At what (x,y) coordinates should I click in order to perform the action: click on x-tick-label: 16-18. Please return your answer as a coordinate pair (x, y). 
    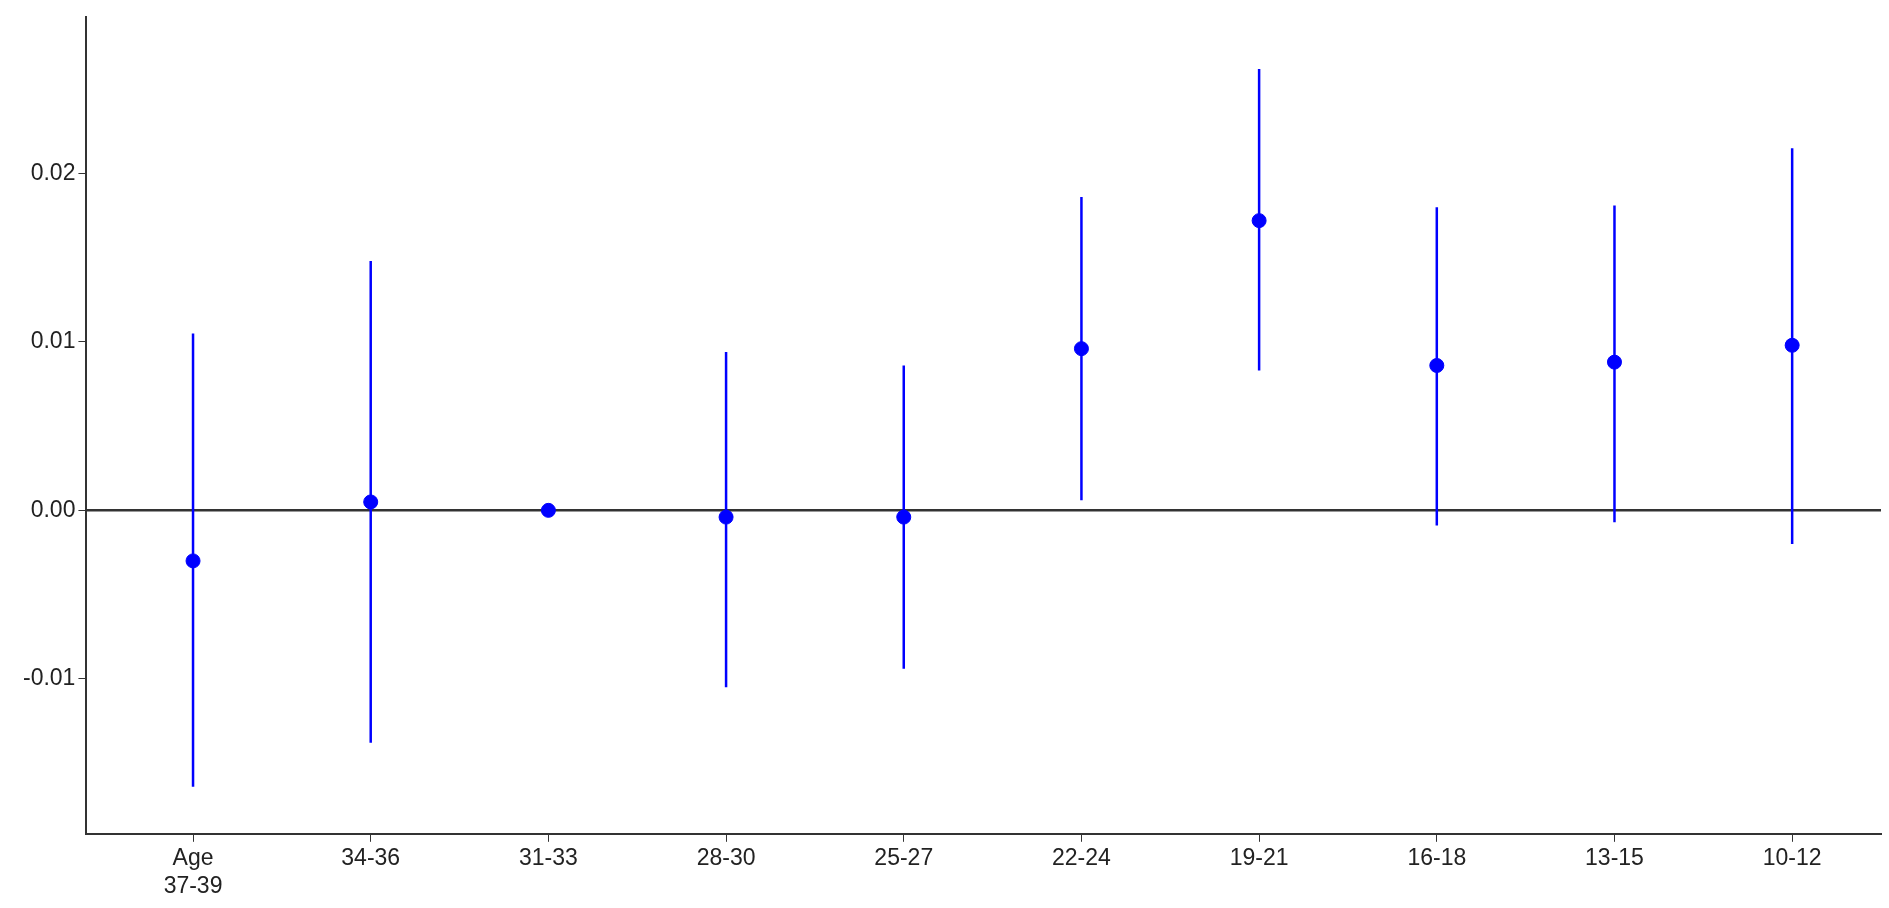
    Looking at the image, I should click on (1437, 856).